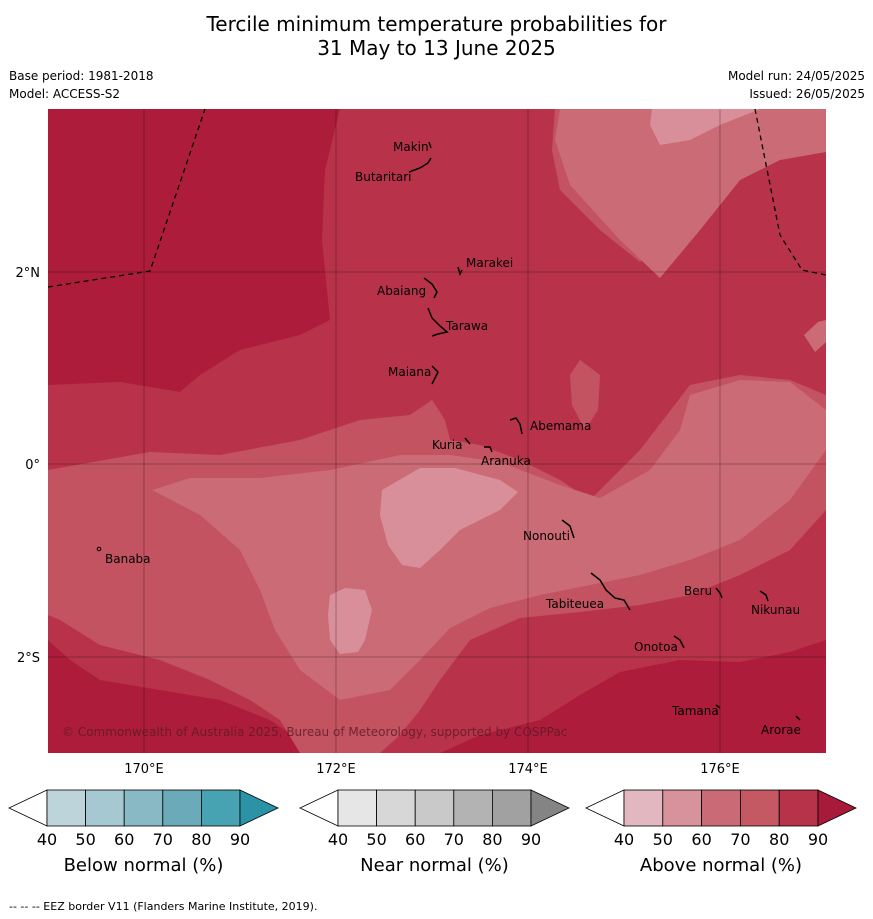 The width and height of the screenshot is (873, 919). I want to click on run-info: Model run: 24/05/2025 Issued: 26/05/2025, so click(796, 85).